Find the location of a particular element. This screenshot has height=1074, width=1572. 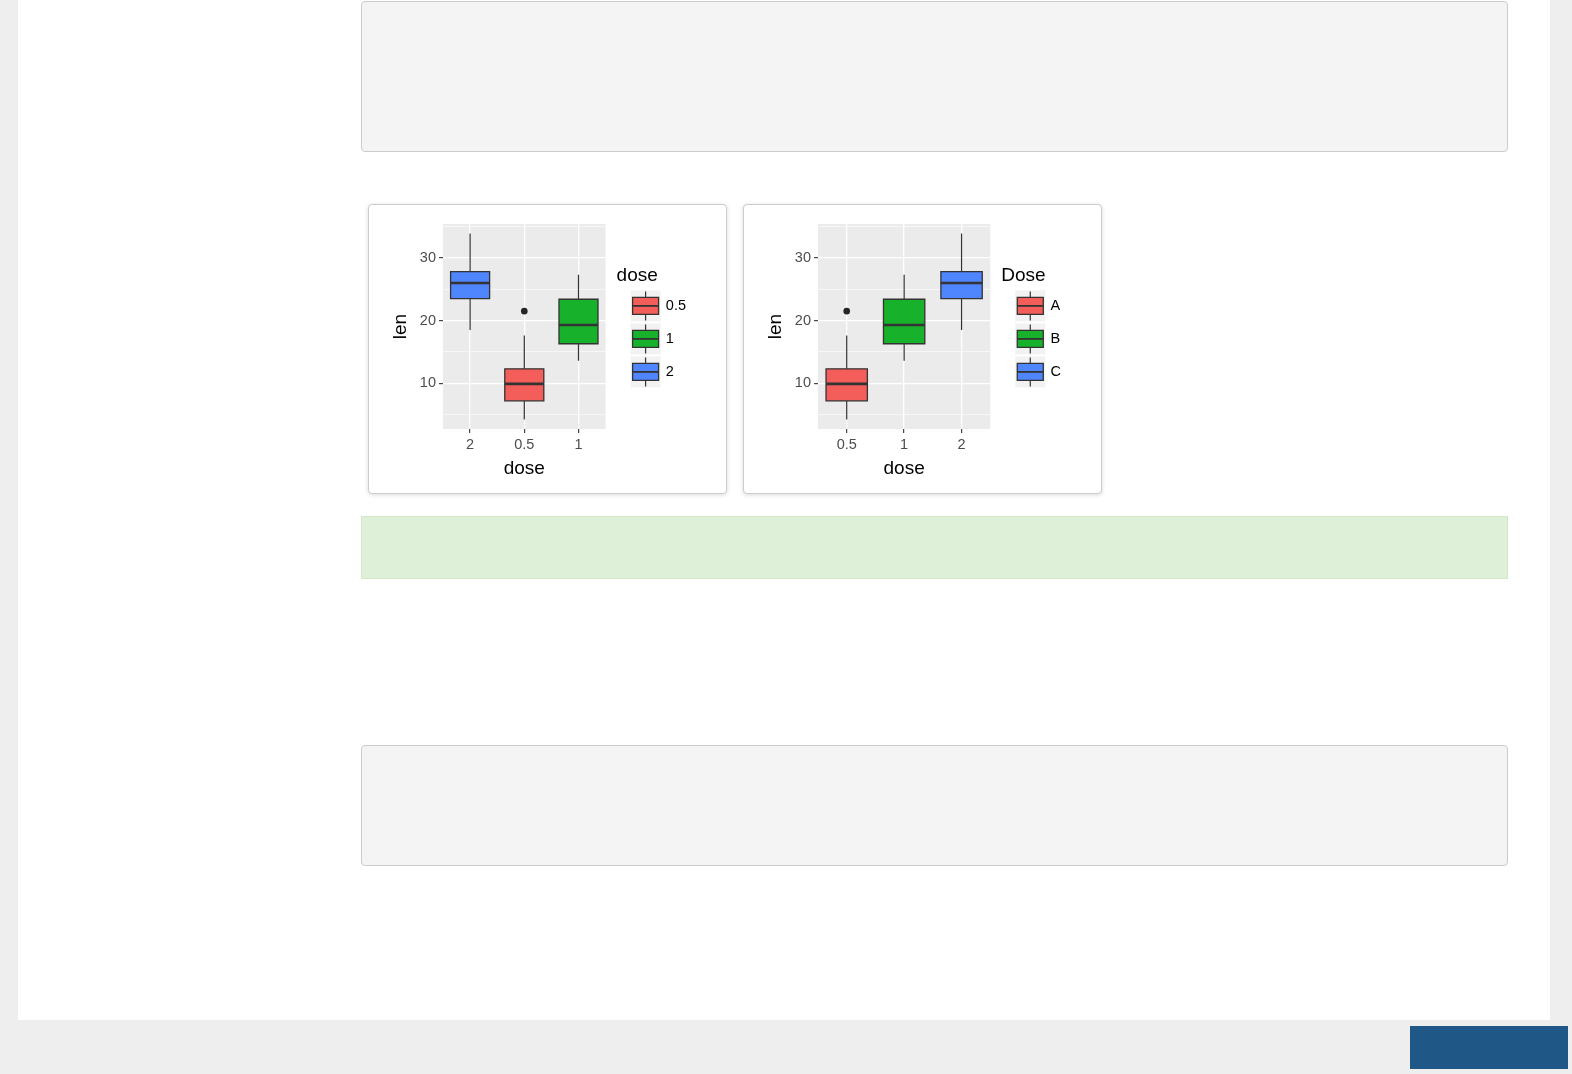

legend-label: 2 is located at coordinates (669, 370).